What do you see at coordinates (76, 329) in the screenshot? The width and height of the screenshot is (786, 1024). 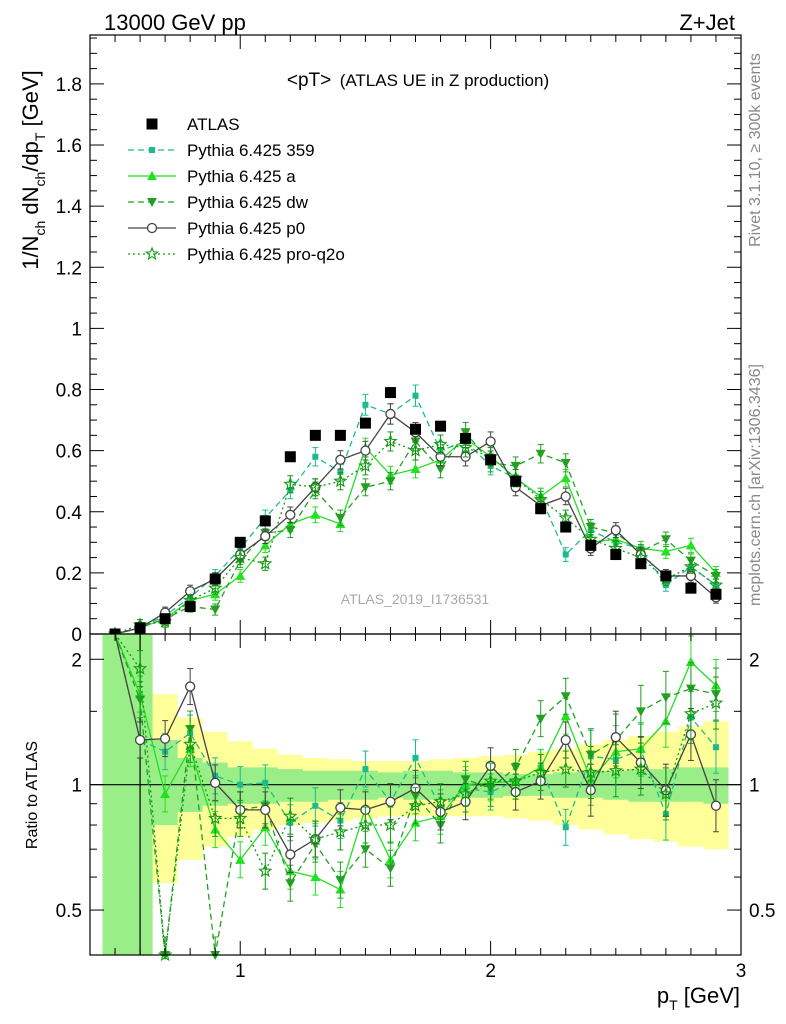 I see `y-tick-label: 1` at bounding box center [76, 329].